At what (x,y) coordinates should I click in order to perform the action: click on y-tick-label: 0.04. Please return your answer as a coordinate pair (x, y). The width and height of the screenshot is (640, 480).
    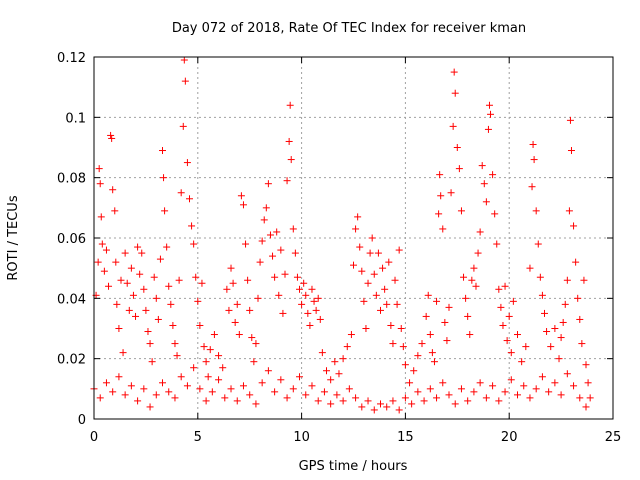
    Looking at the image, I should click on (71, 299).